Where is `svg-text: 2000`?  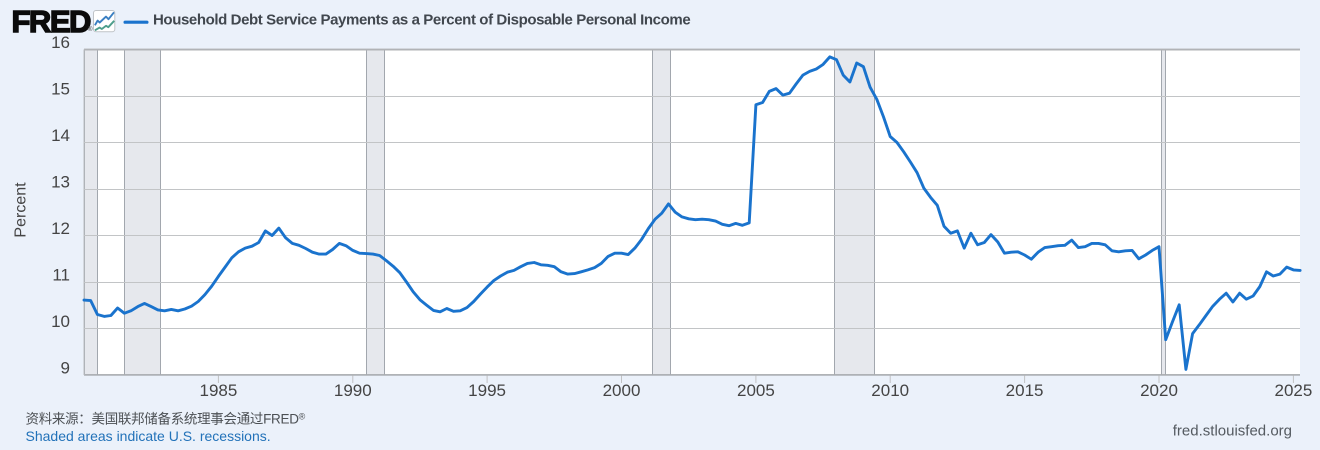 svg-text: 2000 is located at coordinates (622, 390).